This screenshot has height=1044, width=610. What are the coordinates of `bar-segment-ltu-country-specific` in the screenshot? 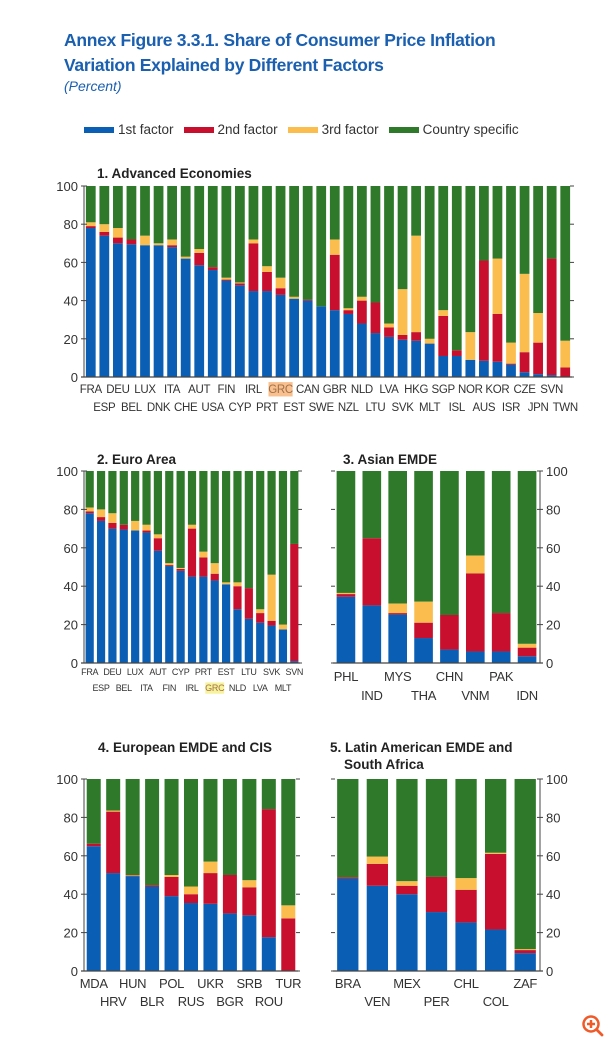 It's located at (375, 244).